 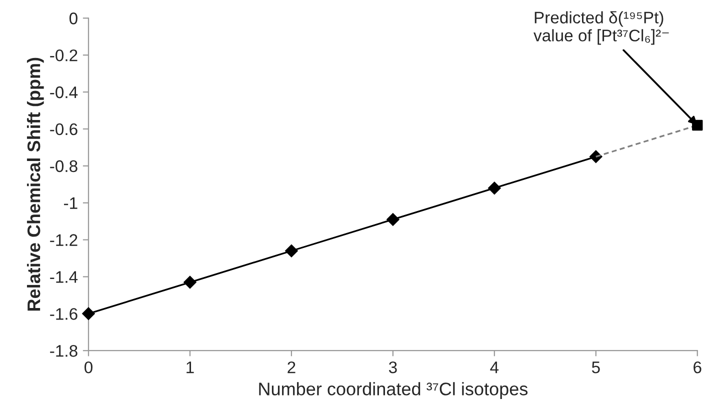 I want to click on y-tick-label: -0.8, so click(x=64, y=166).